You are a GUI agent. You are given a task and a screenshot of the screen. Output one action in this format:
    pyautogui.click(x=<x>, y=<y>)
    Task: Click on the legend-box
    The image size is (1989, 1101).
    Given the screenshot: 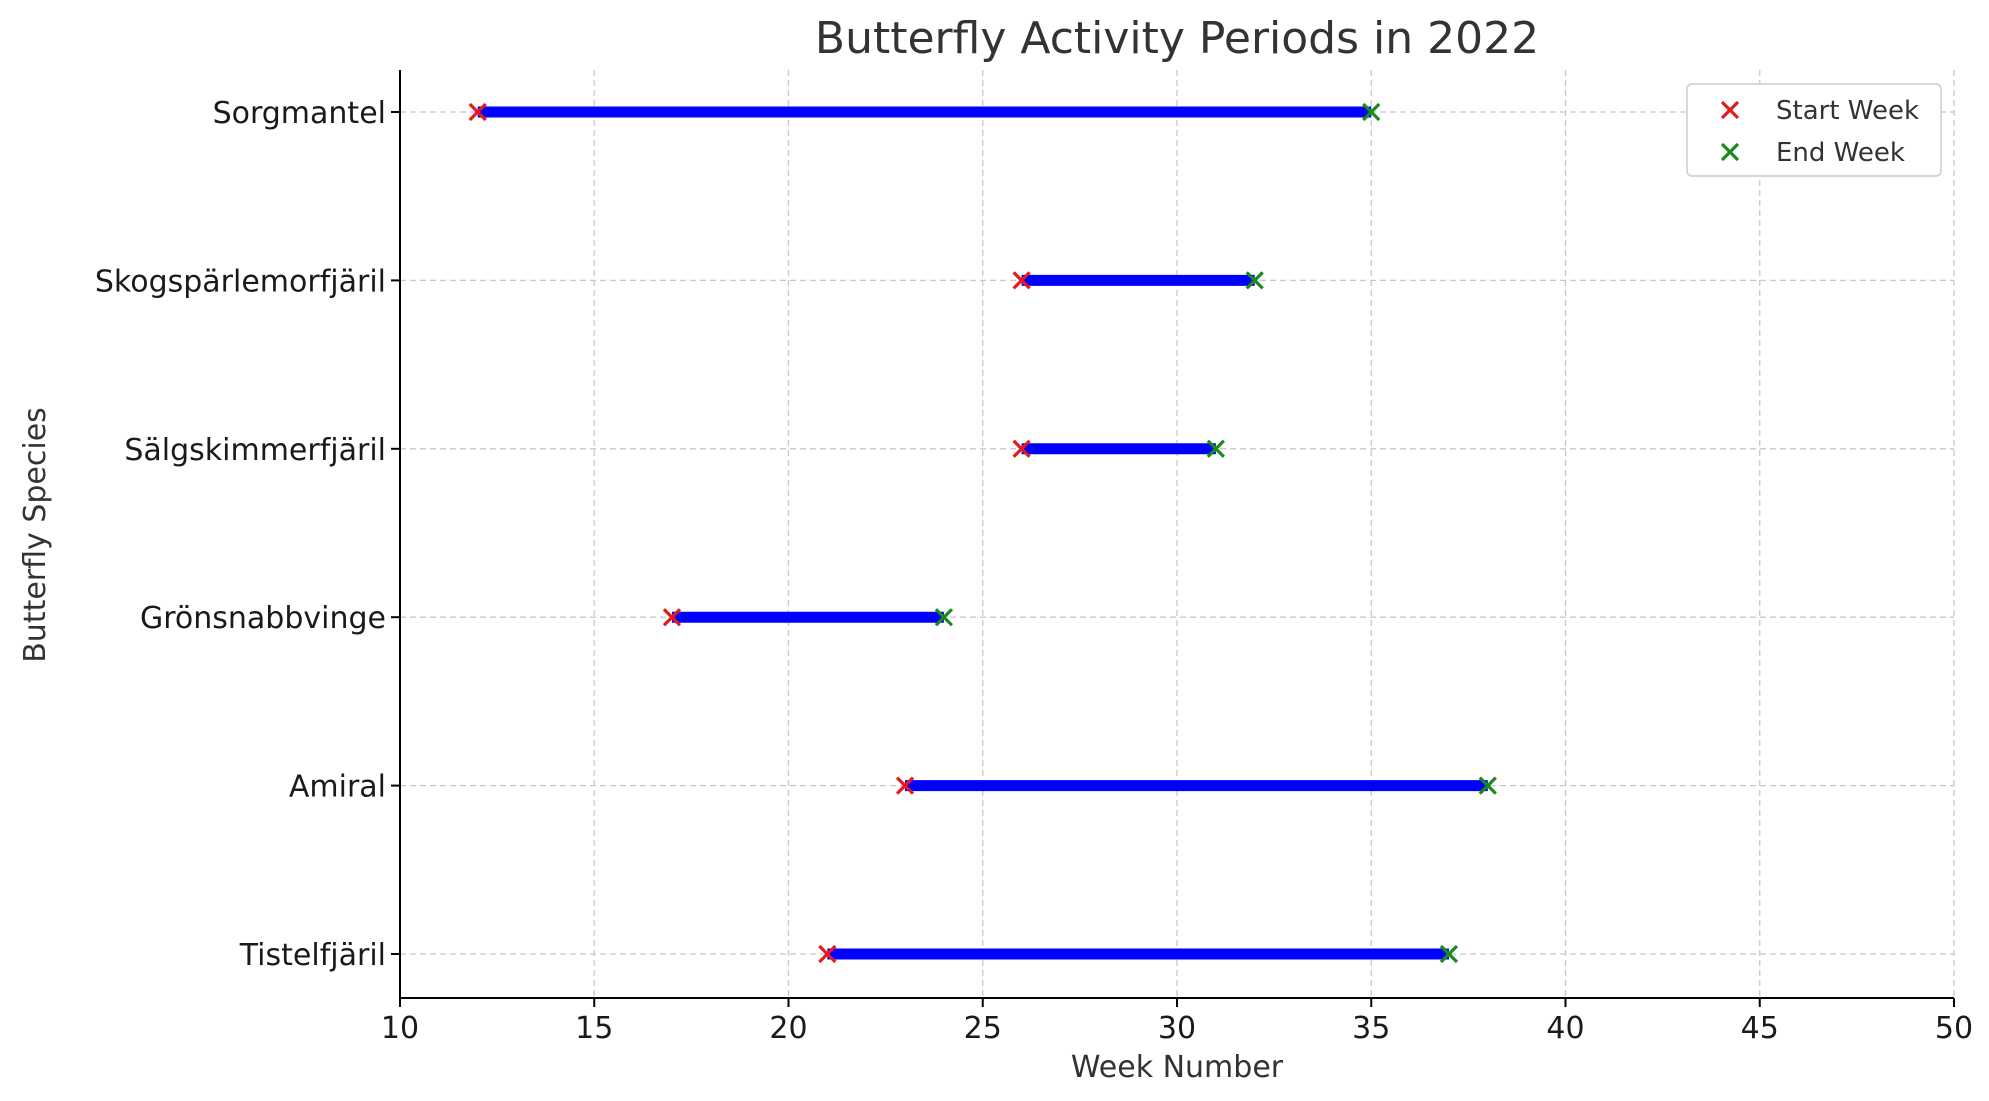 What is the action you would take?
    pyautogui.click(x=1814, y=130)
    